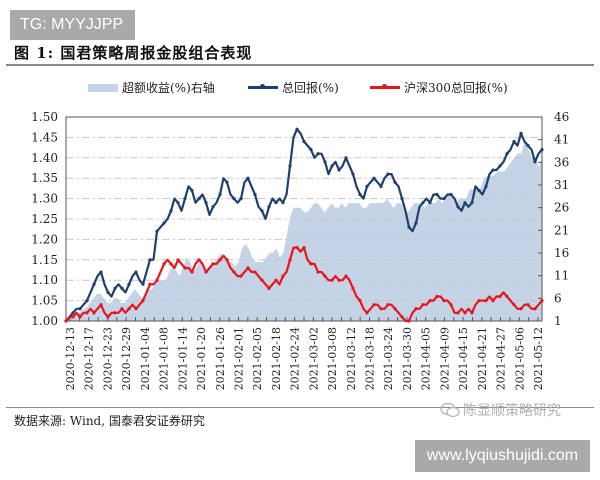  I want to click on wechat-watermark: 陈显顺策略研究, so click(500, 410).